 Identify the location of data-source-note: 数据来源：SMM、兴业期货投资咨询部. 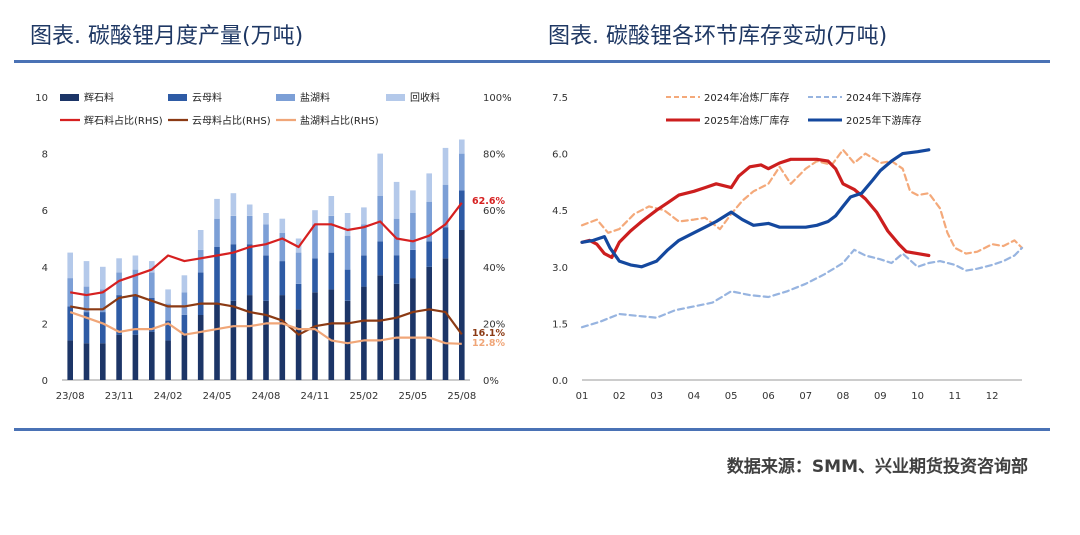
(877, 467).